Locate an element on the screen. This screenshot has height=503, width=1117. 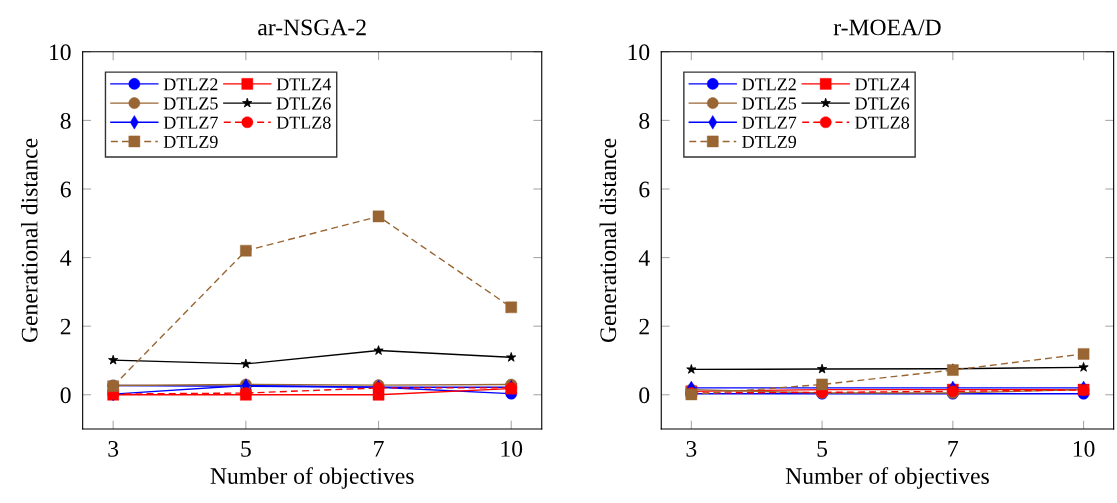
chart-title: ar-NSGA-2 is located at coordinates (312, 27).